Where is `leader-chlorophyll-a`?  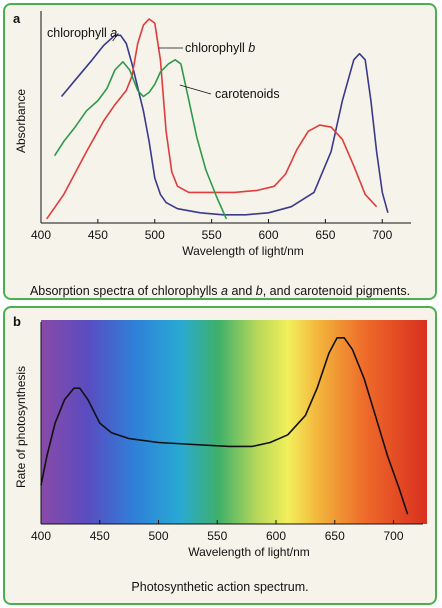 leader-chlorophyll-a is located at coordinates (115, 37).